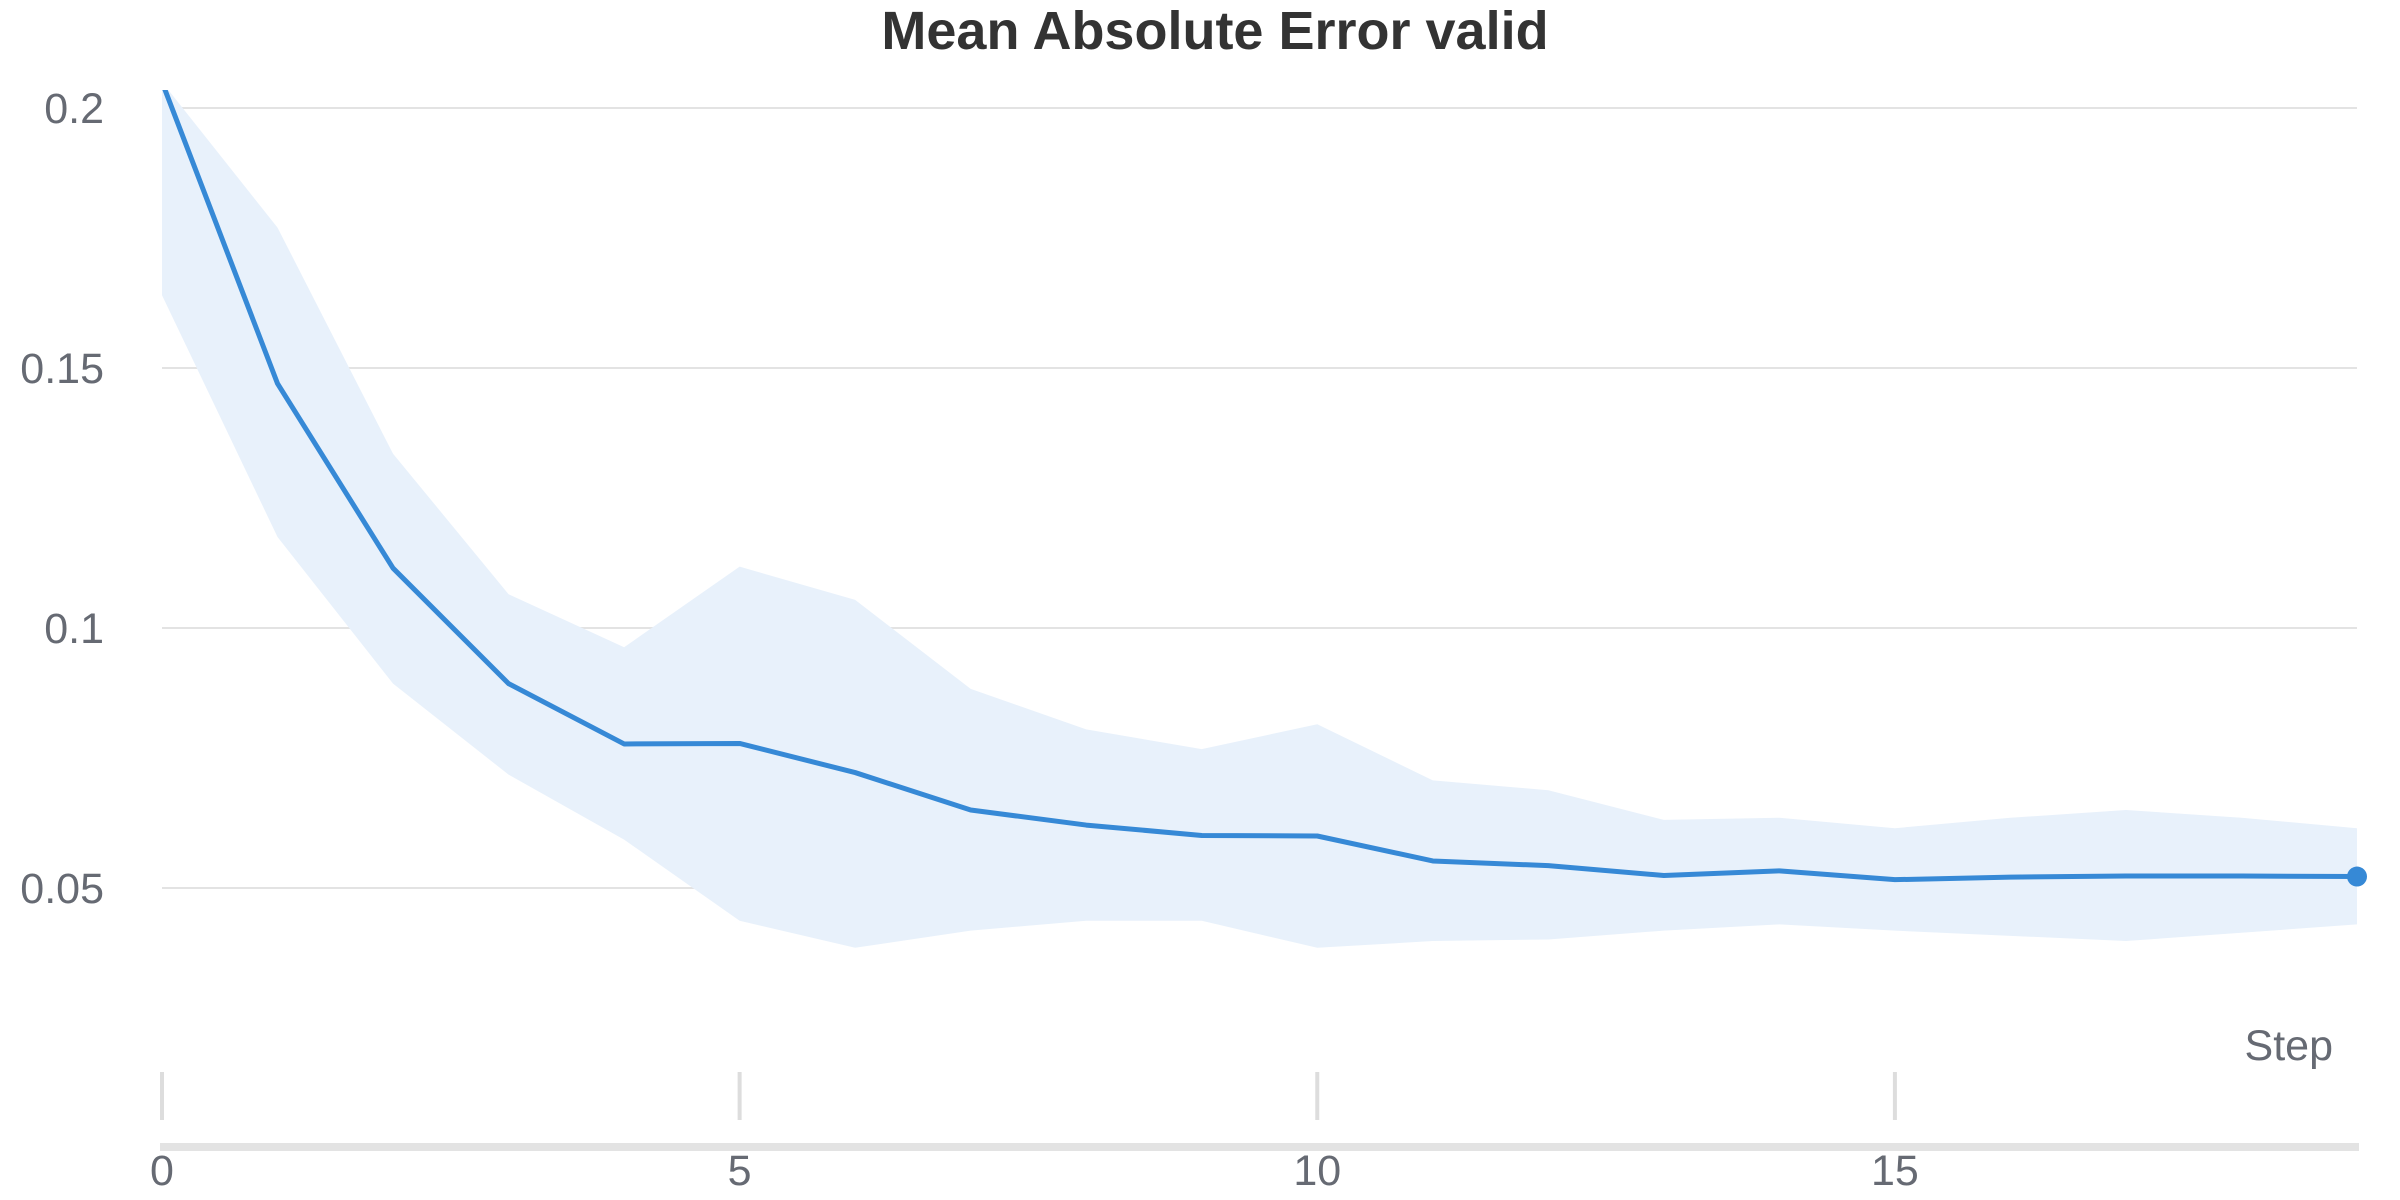 The width and height of the screenshot is (2400, 1200). Describe the element at coordinates (2357, 876) in the screenshot. I see `last-point-marker` at that location.